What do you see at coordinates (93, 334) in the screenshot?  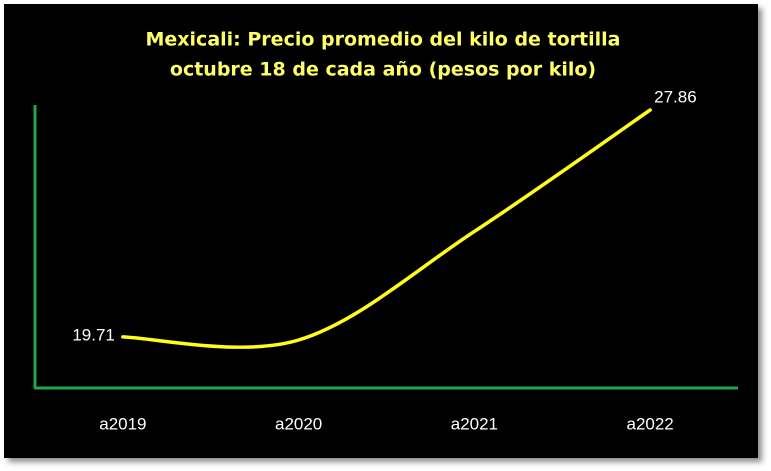 I see `data-label: 19.71` at bounding box center [93, 334].